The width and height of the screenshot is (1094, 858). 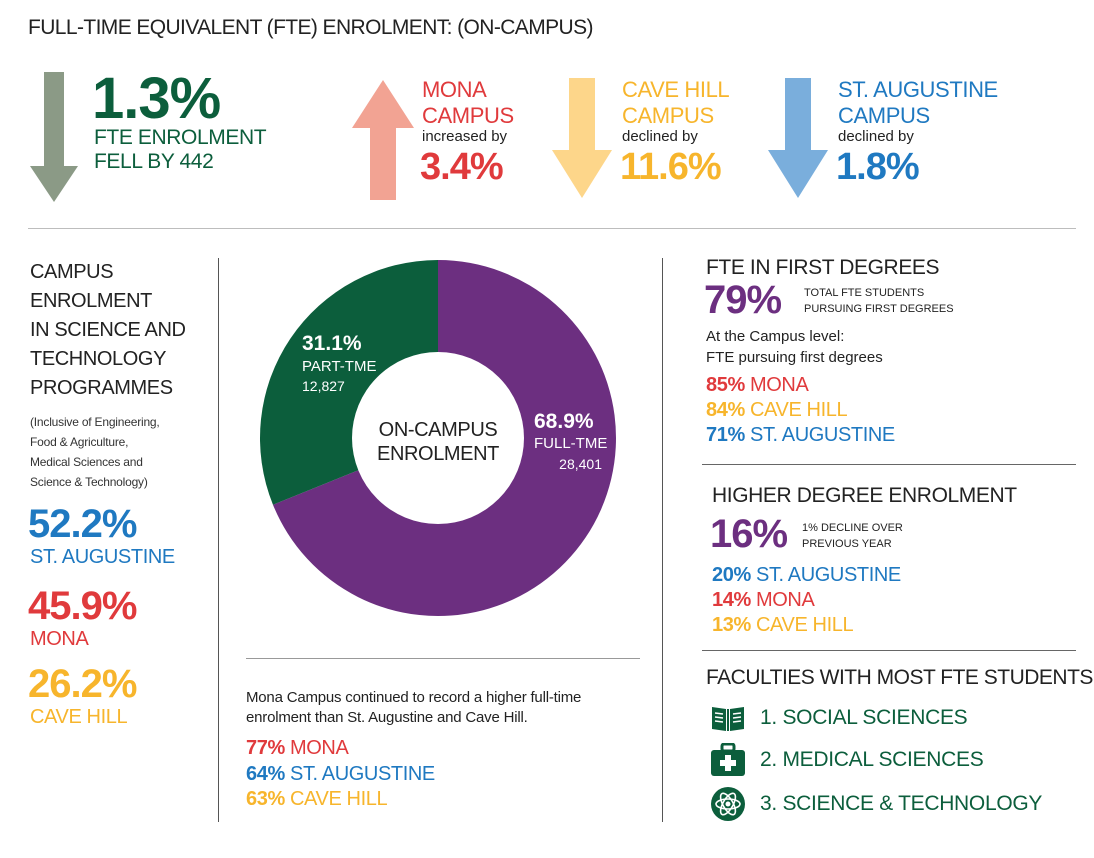 What do you see at coordinates (731, 600) in the screenshot?
I see `stat-value: 14%` at bounding box center [731, 600].